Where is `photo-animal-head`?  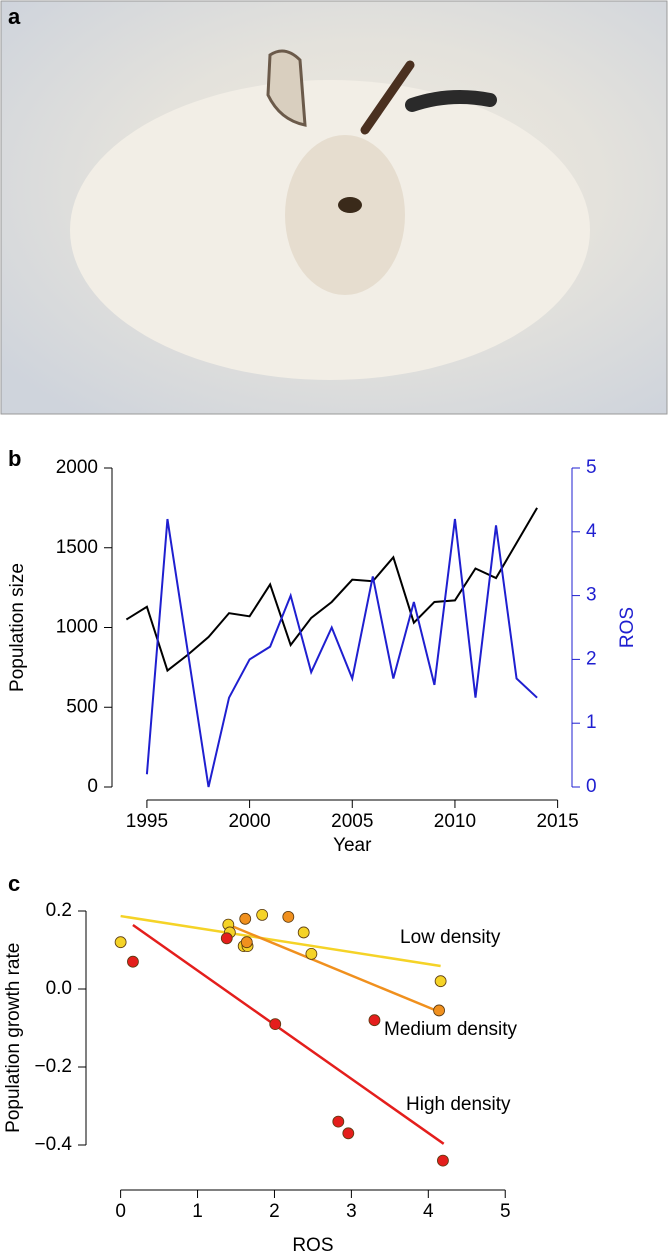 photo-animal-head is located at coordinates (345, 215).